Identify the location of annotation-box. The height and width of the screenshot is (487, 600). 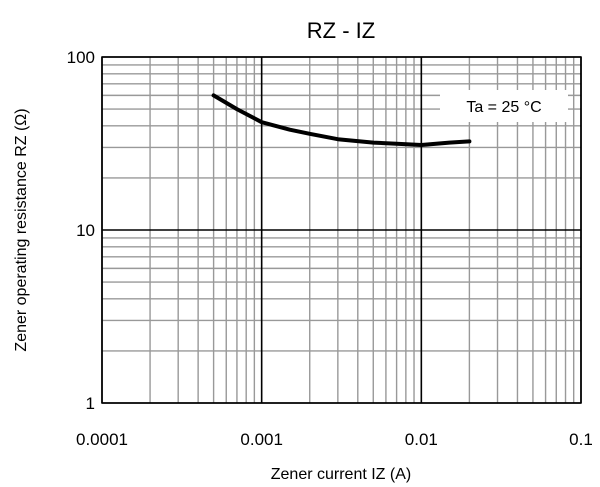
(504, 106).